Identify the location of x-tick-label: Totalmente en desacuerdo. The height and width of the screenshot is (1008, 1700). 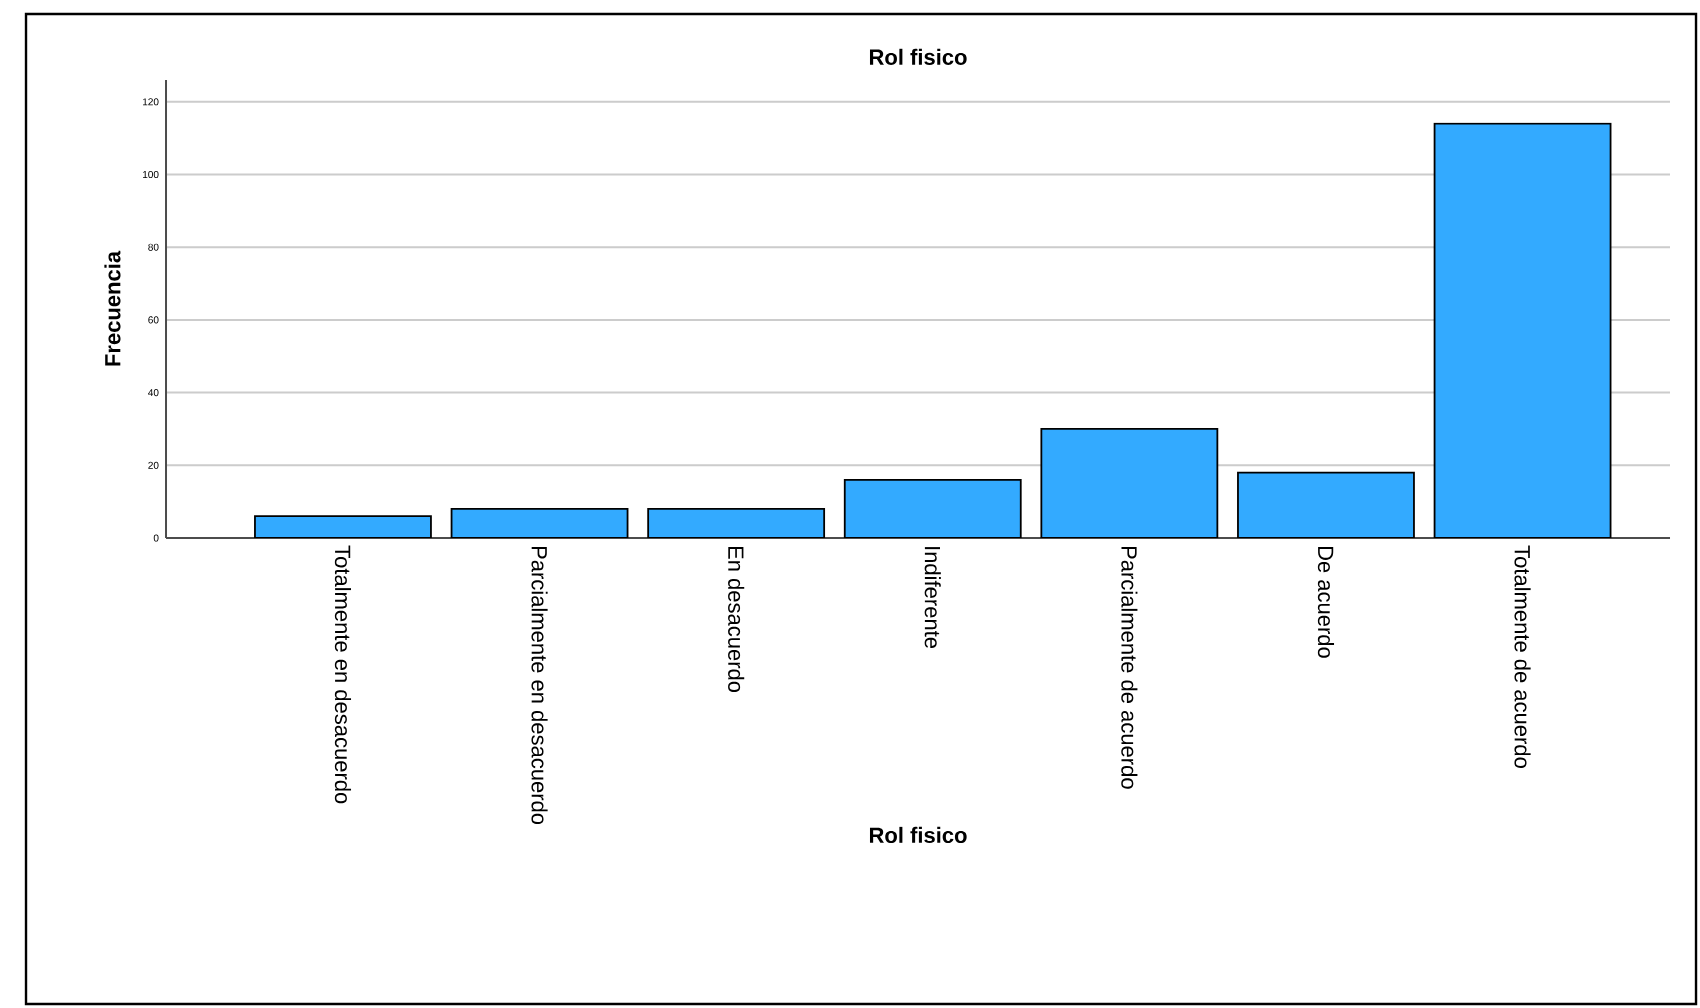
(343, 674).